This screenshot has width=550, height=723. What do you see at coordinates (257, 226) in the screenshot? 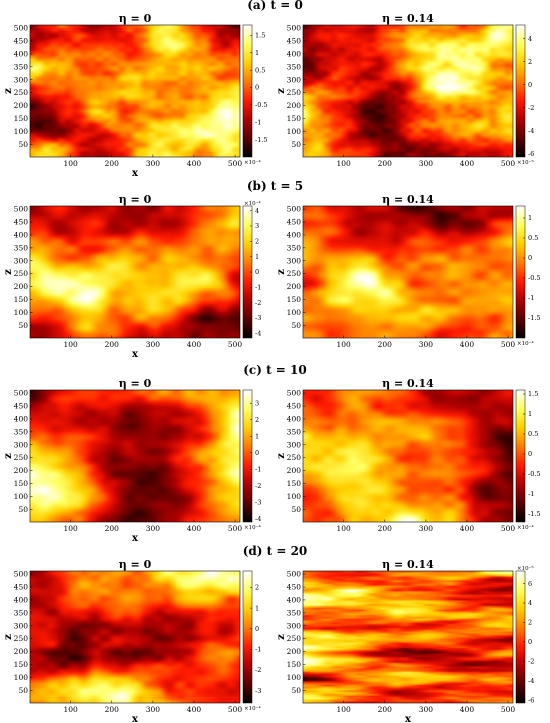
I see `colorbar-tick-label: 3` at bounding box center [257, 226].